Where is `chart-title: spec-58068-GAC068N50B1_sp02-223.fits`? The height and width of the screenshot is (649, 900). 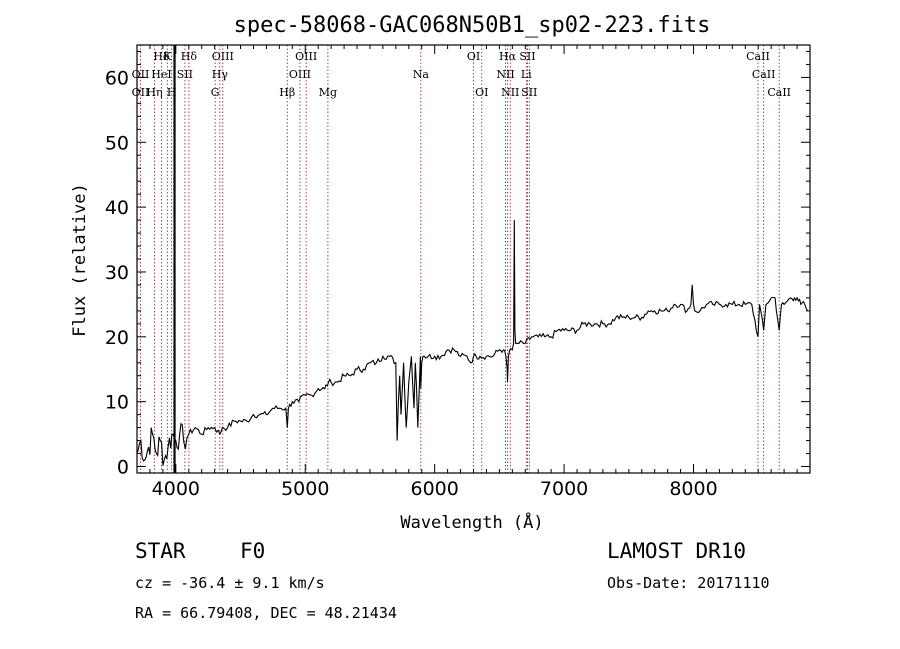 chart-title: spec-58068-GAC068N50B1_sp02-223.fits is located at coordinates (472, 25).